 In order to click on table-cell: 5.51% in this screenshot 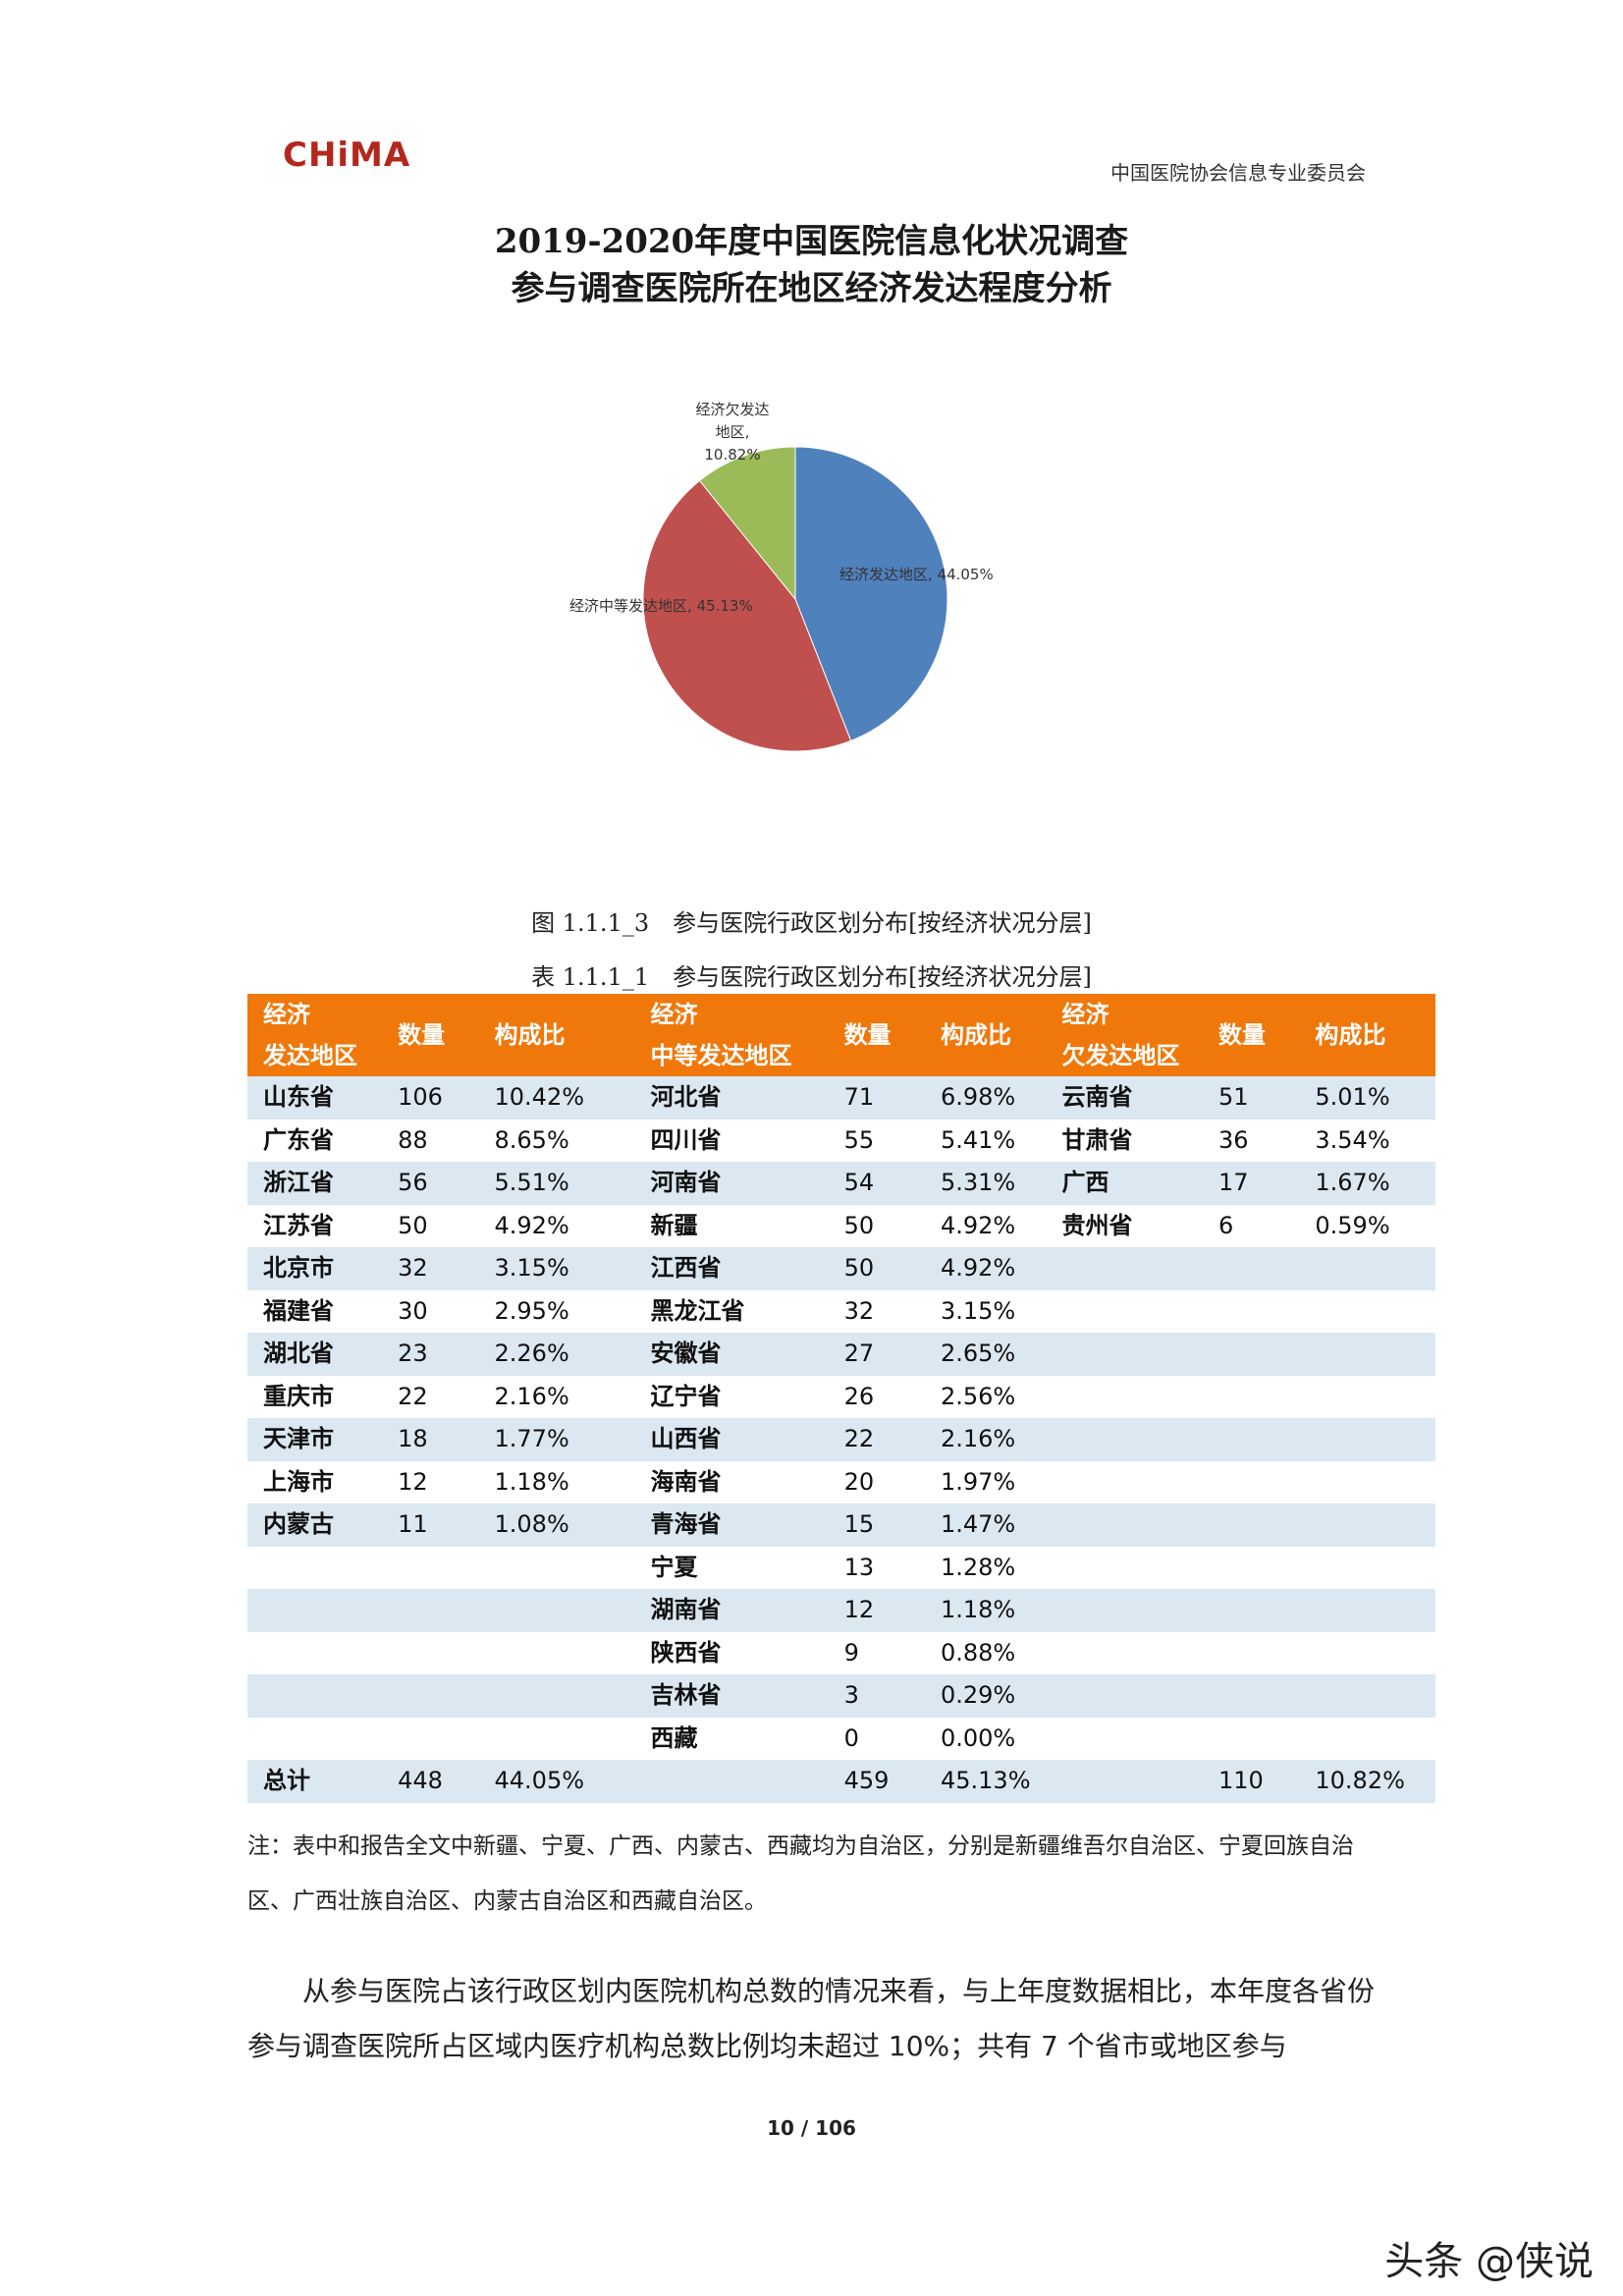, I will do `click(557, 1183)`.